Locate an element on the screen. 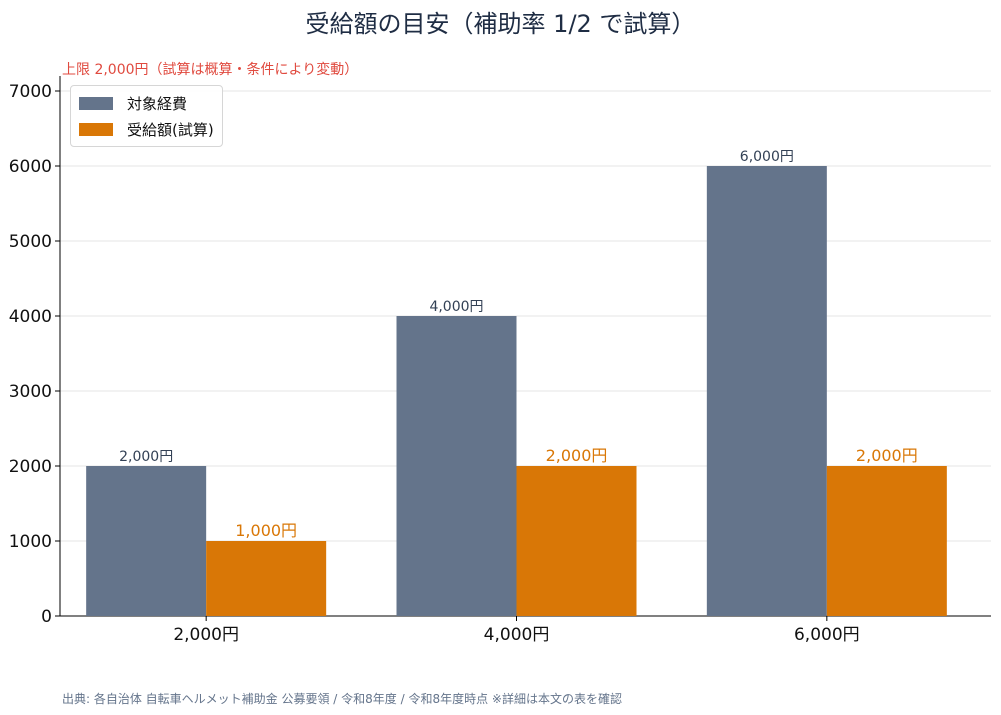 This screenshot has height=715, width=1001. y-tick-label: 6000 is located at coordinates (30, 167).